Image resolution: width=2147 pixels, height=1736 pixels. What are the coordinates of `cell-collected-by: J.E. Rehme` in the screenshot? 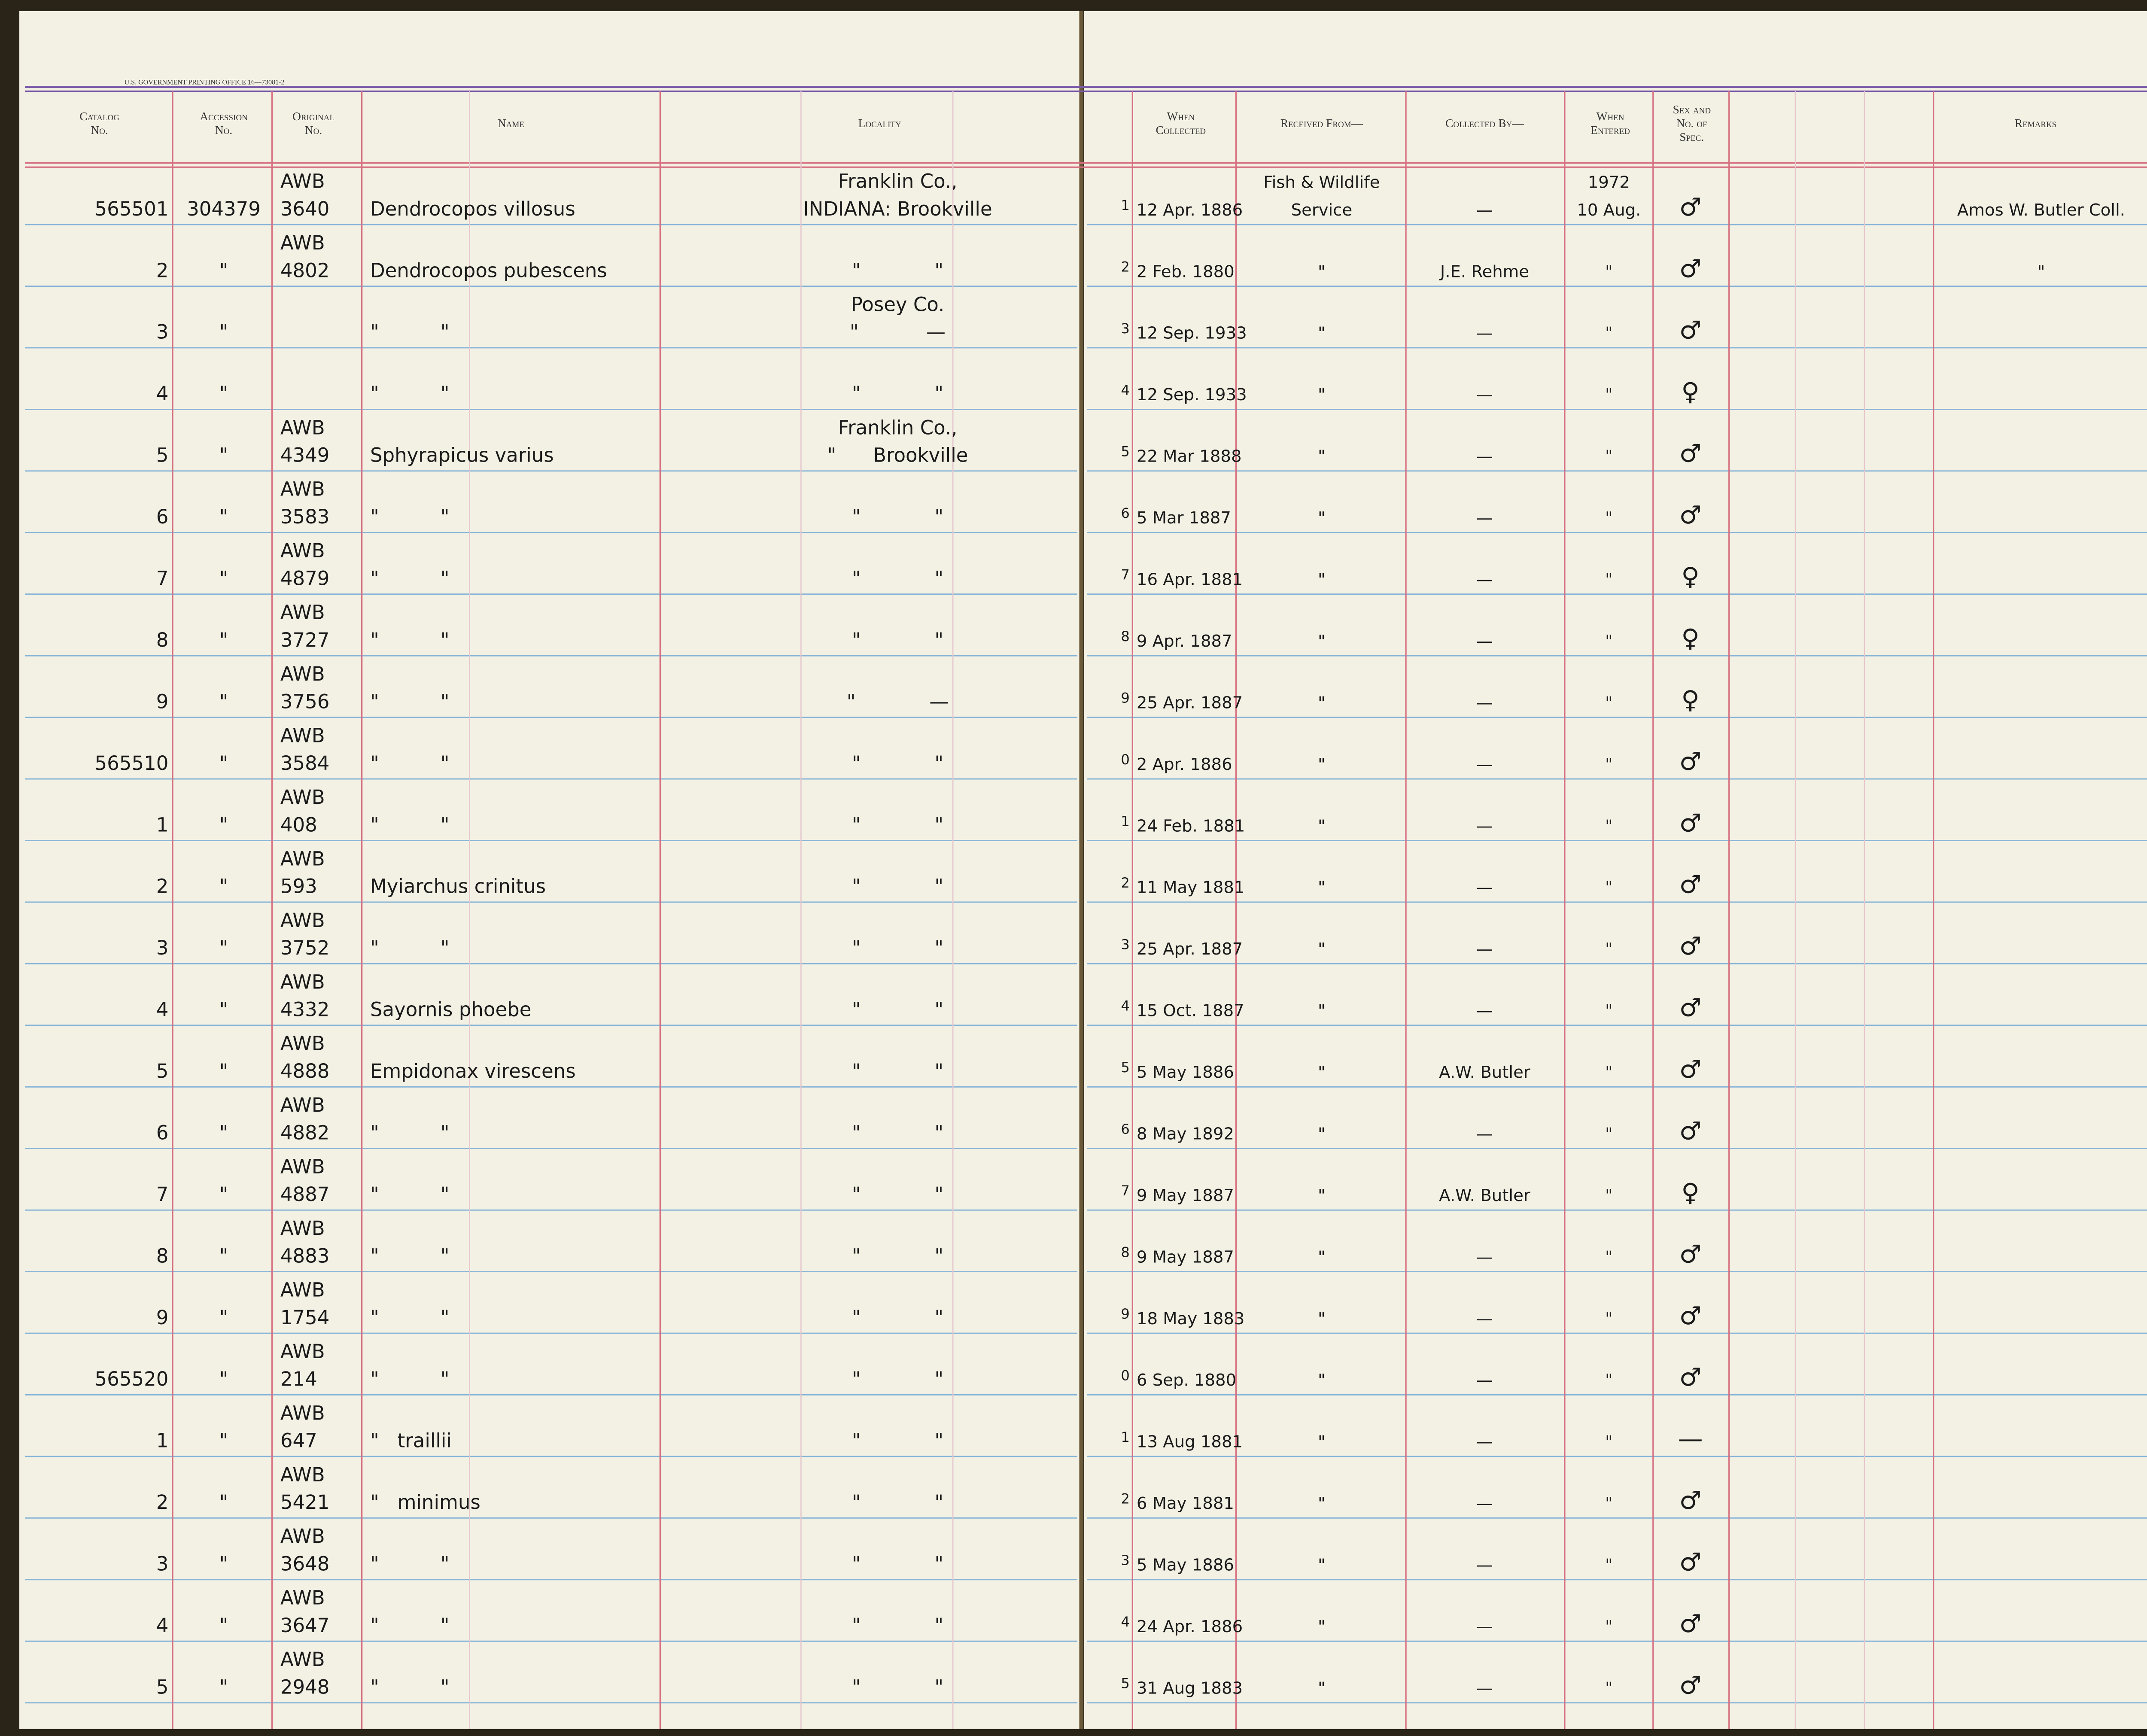 It's located at (1484, 271).